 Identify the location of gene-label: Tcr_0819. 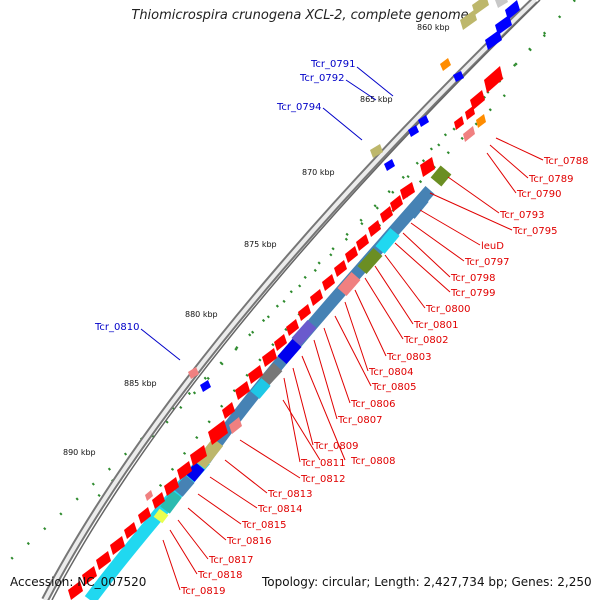
(202, 591).